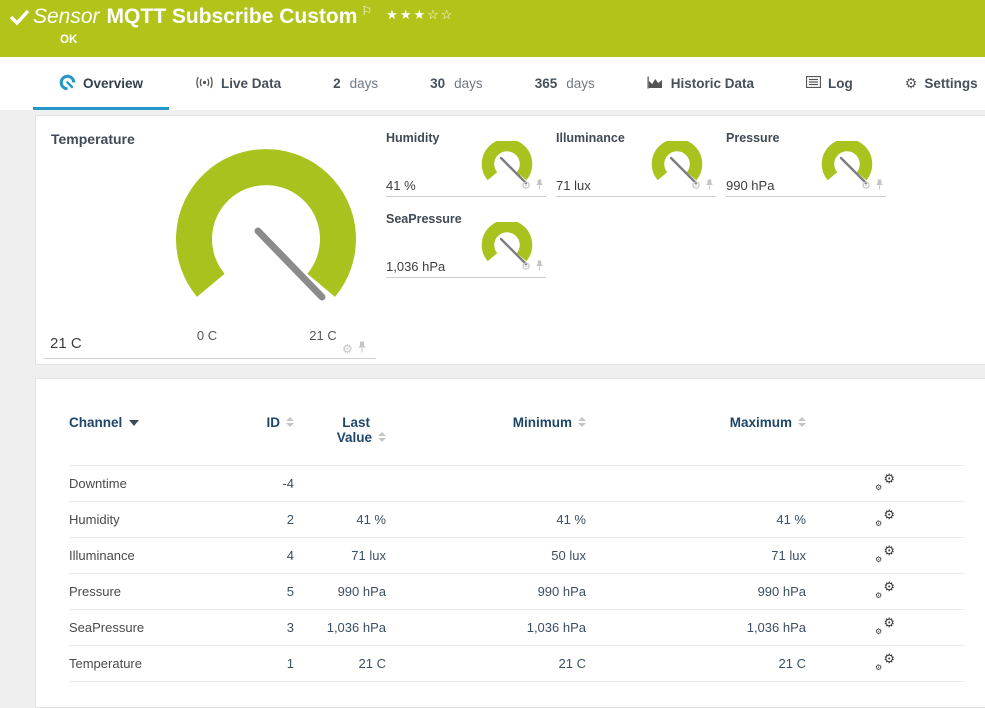 This screenshot has width=985, height=708. I want to click on column-header-channel: Channel, so click(159, 436).